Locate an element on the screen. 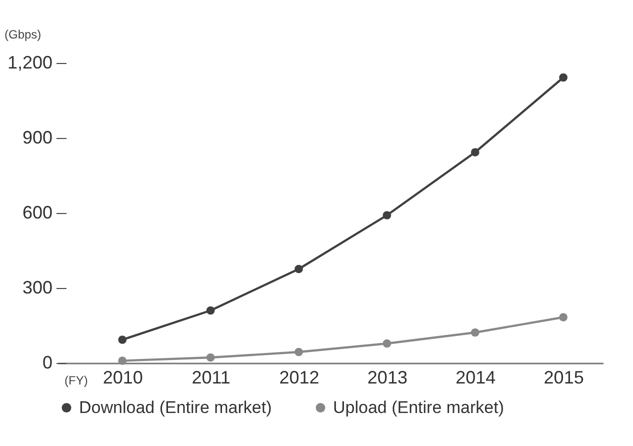 This screenshot has width=633, height=446. x-tick-label: 2015 is located at coordinates (564, 378).